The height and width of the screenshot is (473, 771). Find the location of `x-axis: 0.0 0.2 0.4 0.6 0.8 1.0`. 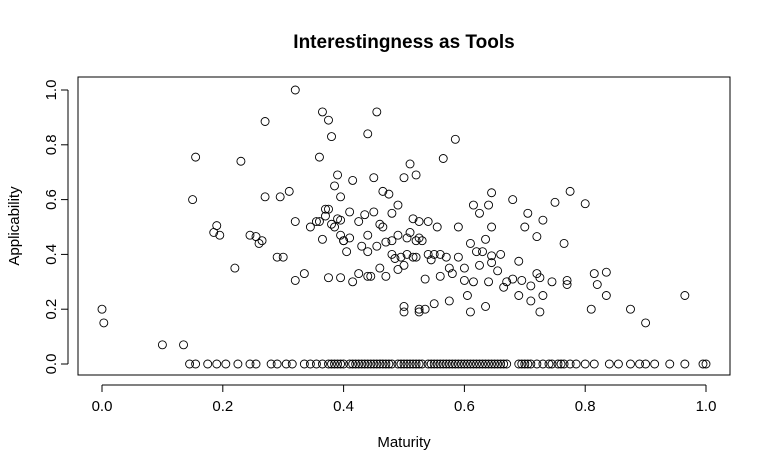

x-axis: 0.0 0.2 0.4 0.6 0.8 1.0 is located at coordinates (404, 399).